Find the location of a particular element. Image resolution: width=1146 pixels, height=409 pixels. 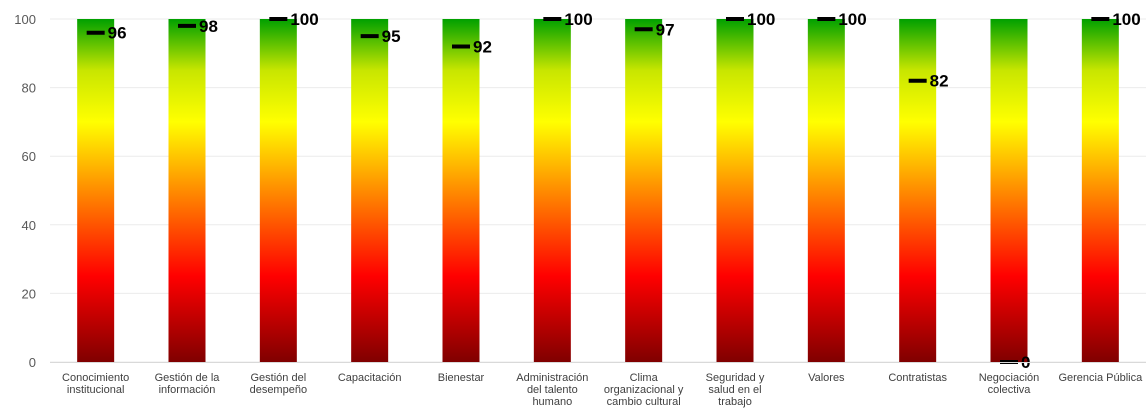

category-label: Conocimiento institucional is located at coordinates (95, 384).